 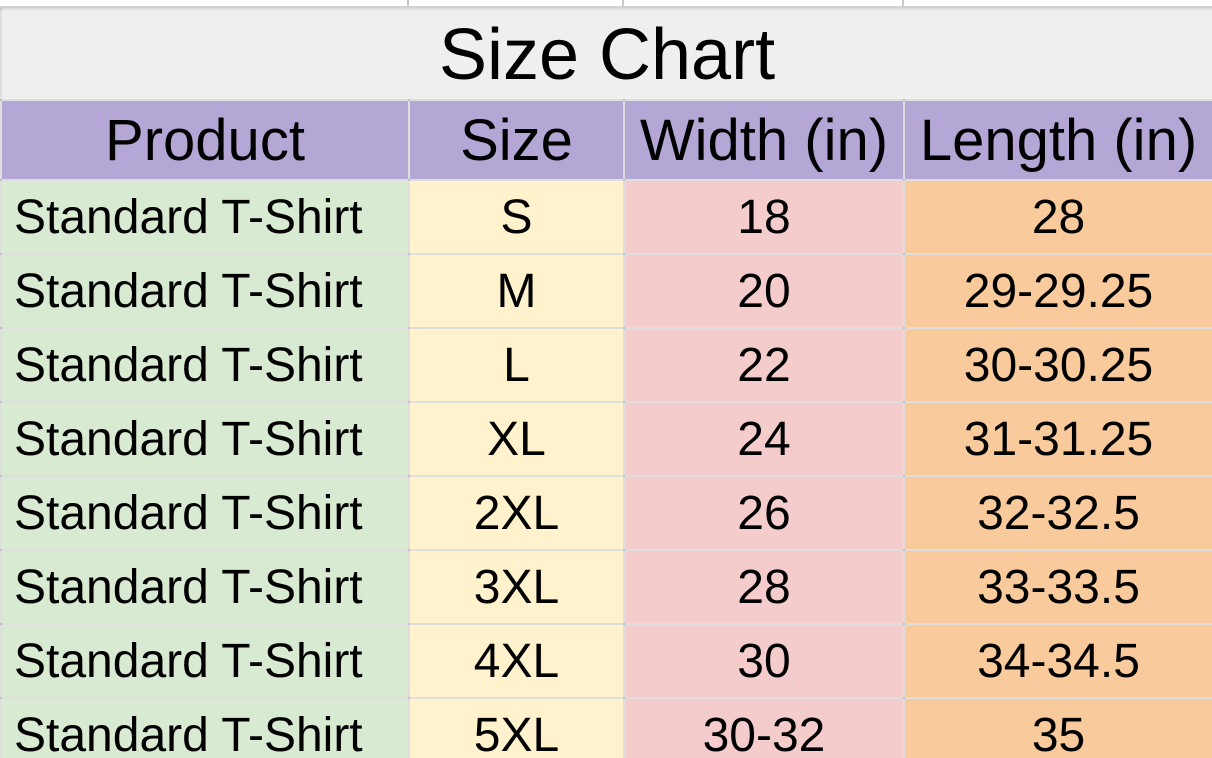 I want to click on cell-size: 3XL, so click(x=516, y=587).